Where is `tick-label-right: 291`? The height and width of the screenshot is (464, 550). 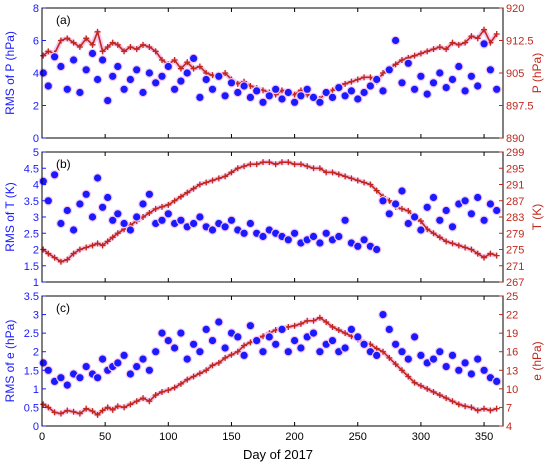
tick-label-right: 291 is located at coordinates (515, 186).